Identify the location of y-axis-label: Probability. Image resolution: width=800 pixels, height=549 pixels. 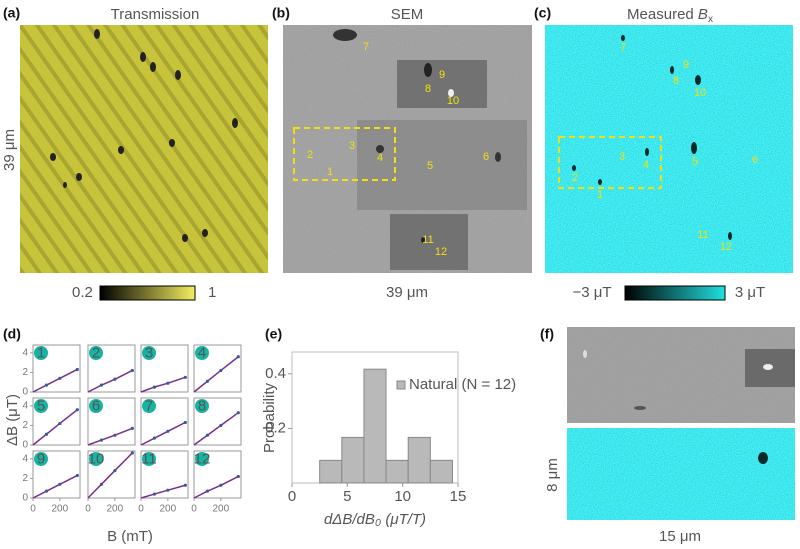
(269, 417).